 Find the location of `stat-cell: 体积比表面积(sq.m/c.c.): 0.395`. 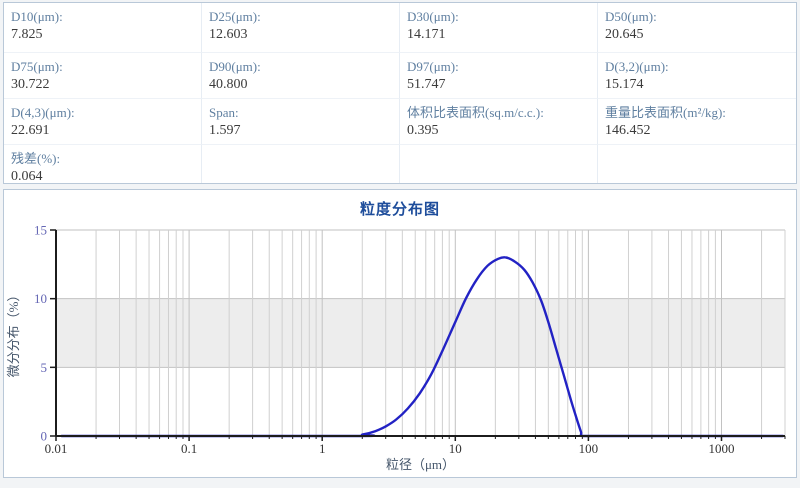

stat-cell: 体积比表面积(sq.m/c.c.): 0.395 is located at coordinates (499, 122).